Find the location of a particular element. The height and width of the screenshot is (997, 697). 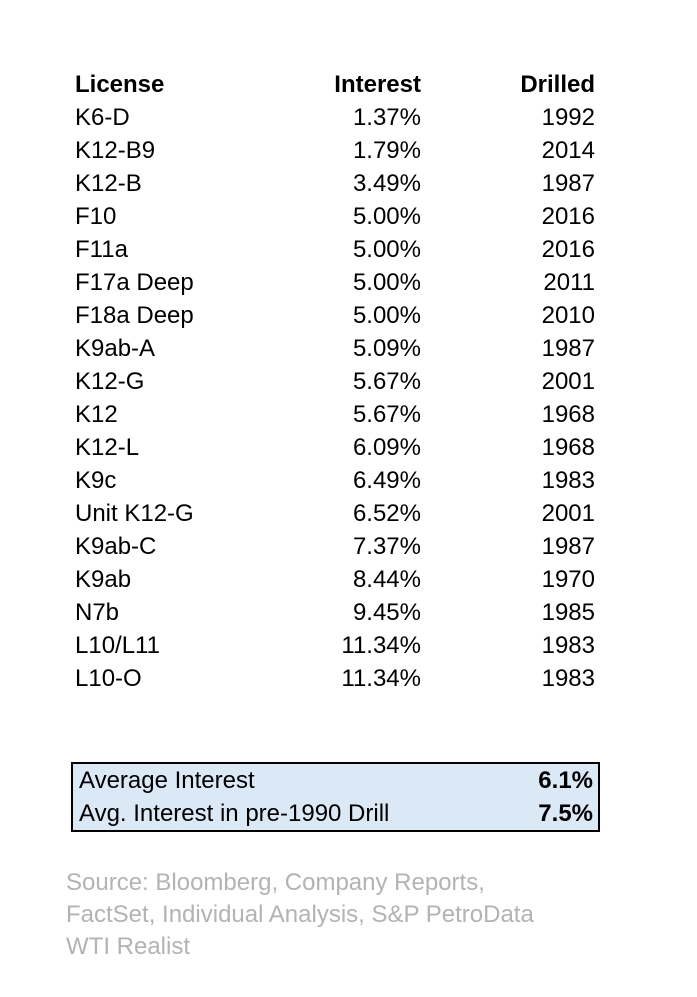

license-cell: K9ab is located at coordinates (103, 579).